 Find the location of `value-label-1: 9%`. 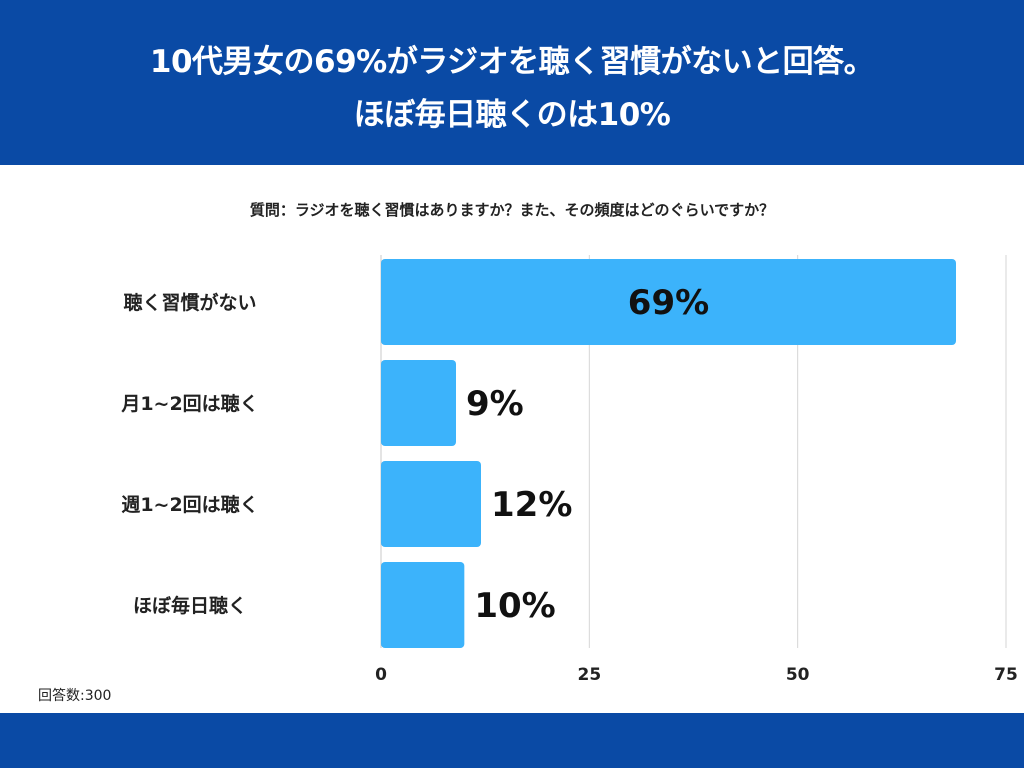

value-label-1: 9% is located at coordinates (495, 404).